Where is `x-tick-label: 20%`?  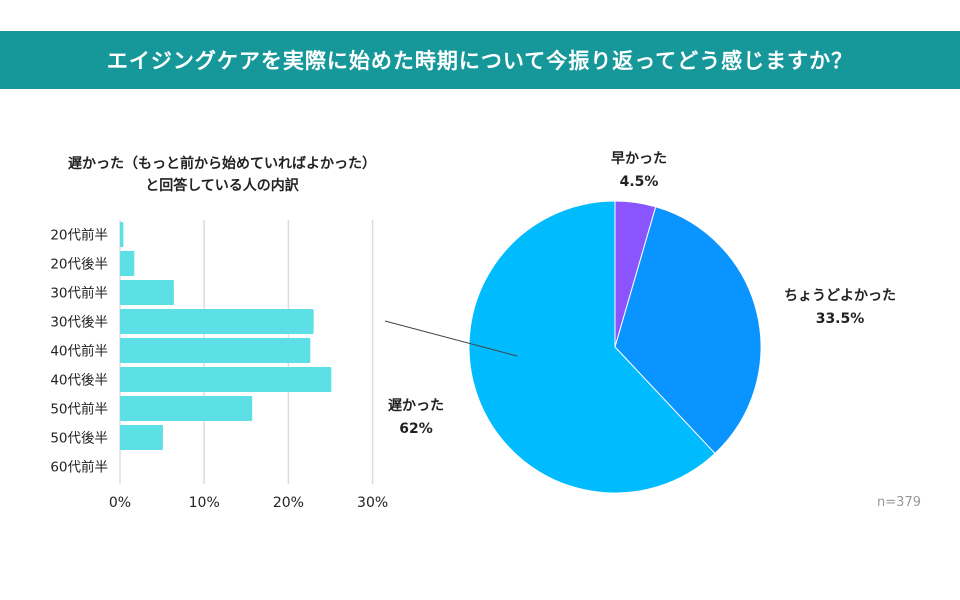 x-tick-label: 20% is located at coordinates (288, 503).